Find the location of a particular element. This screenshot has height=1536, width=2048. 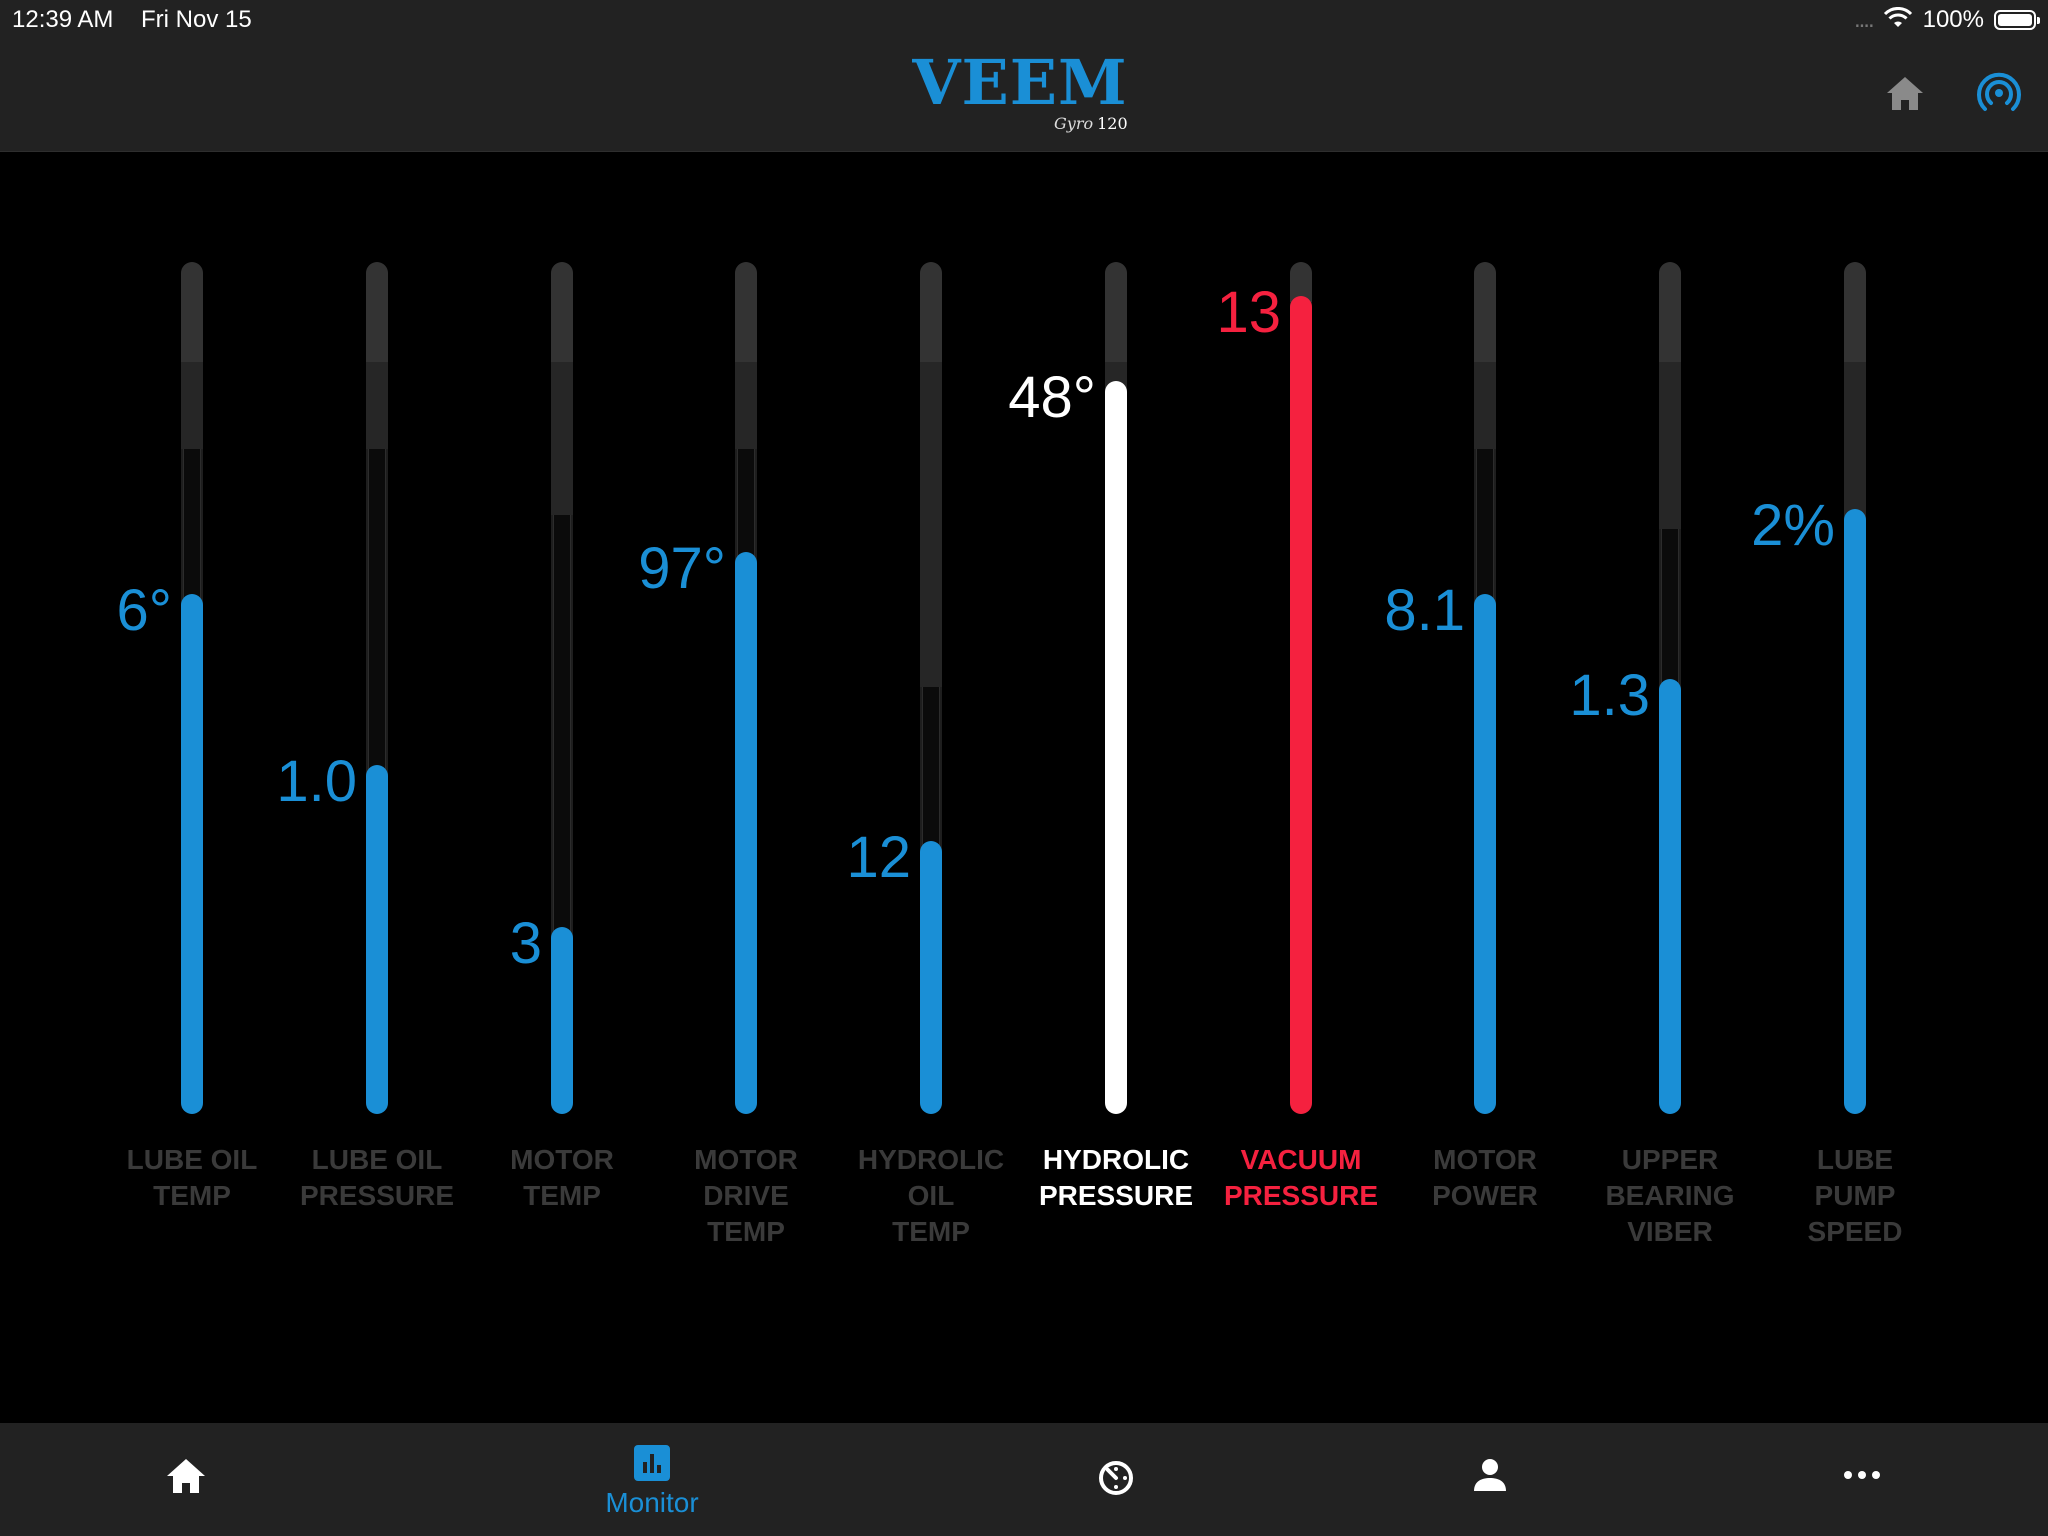

gauge-label-line: DRIVE is located at coordinates (746, 1195).